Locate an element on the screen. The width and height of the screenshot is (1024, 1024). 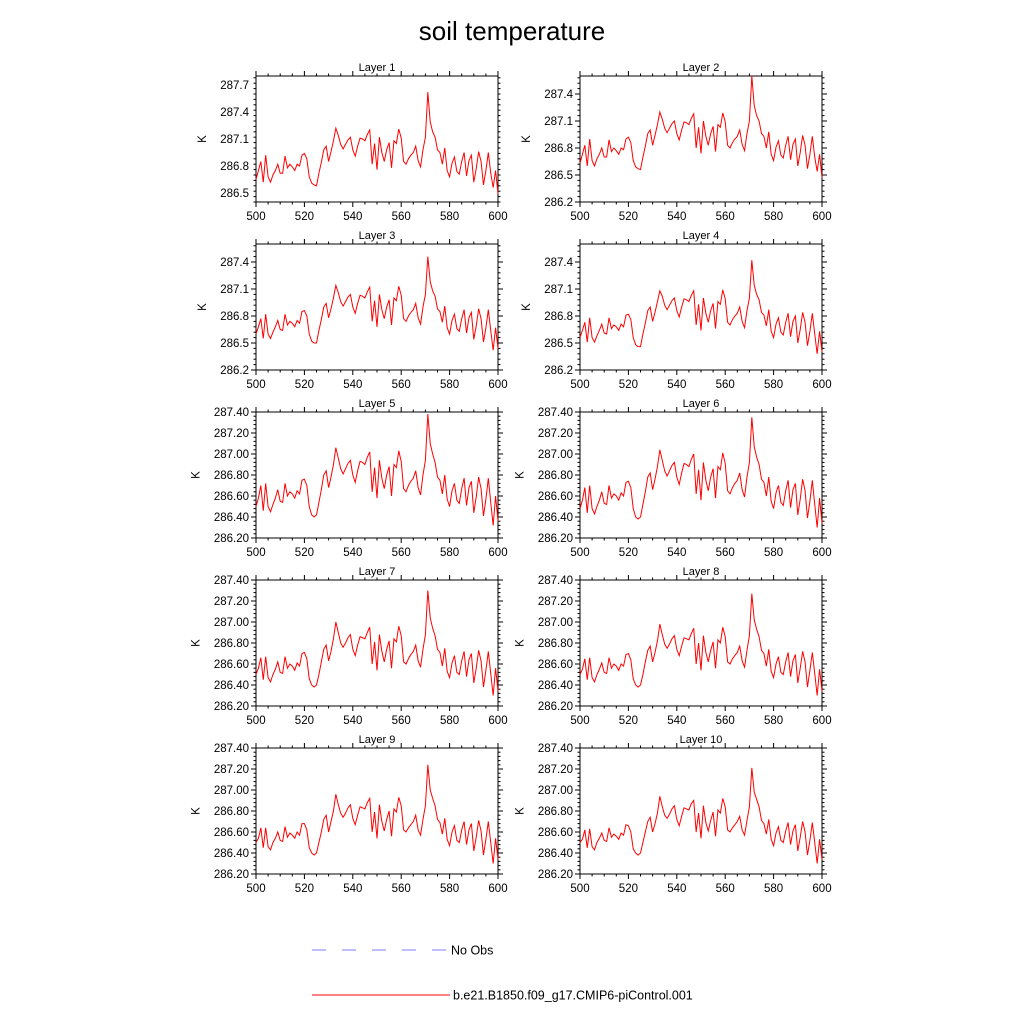
main-title: soil temperature is located at coordinates (512, 31).